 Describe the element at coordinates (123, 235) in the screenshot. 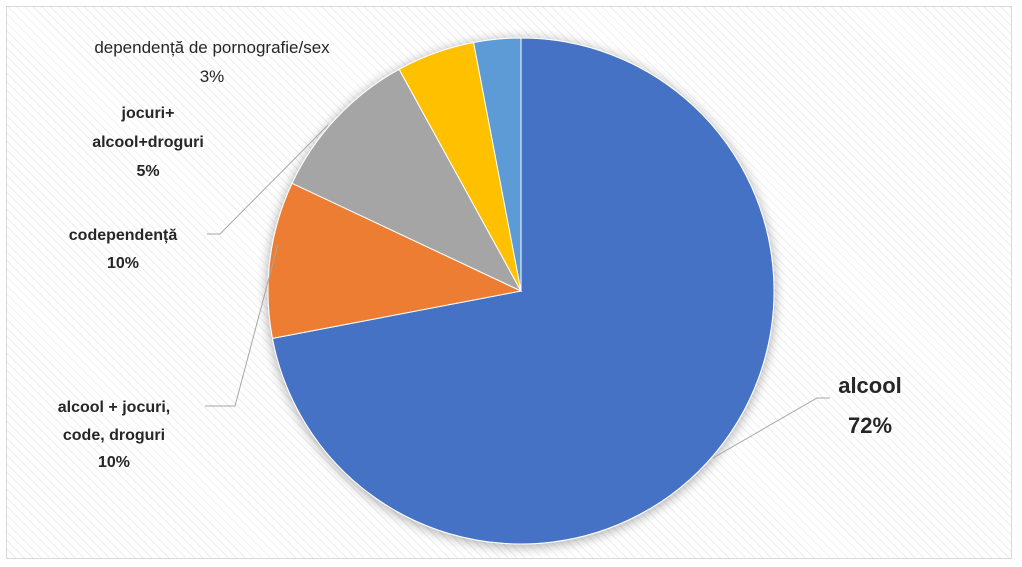

I see `label-codep-name: codependență` at that location.